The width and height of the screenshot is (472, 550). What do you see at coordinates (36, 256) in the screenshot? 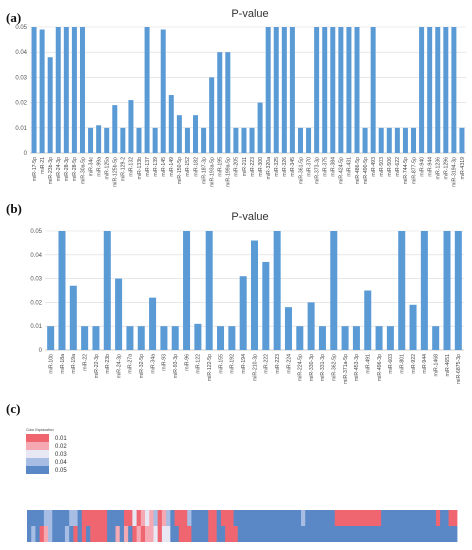
I see `y-tick-label: 0.04` at bounding box center [36, 256].